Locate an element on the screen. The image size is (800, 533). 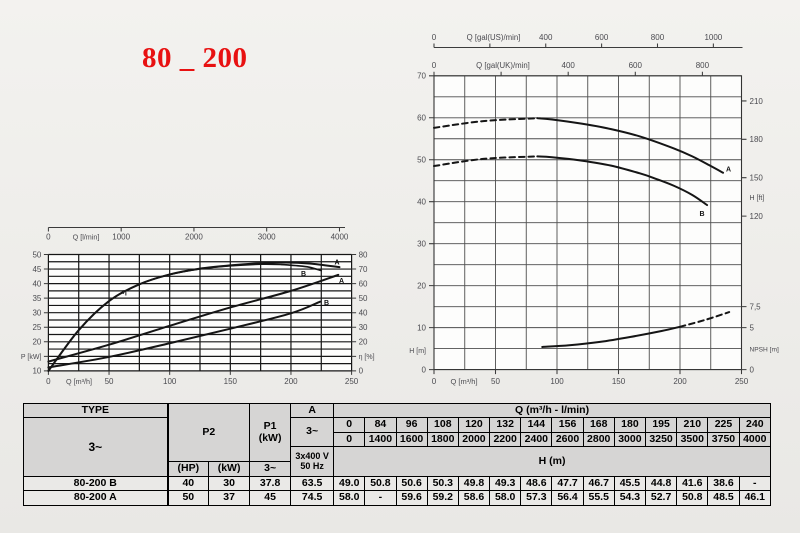
svg-text: η is located at coordinates (124, 291).